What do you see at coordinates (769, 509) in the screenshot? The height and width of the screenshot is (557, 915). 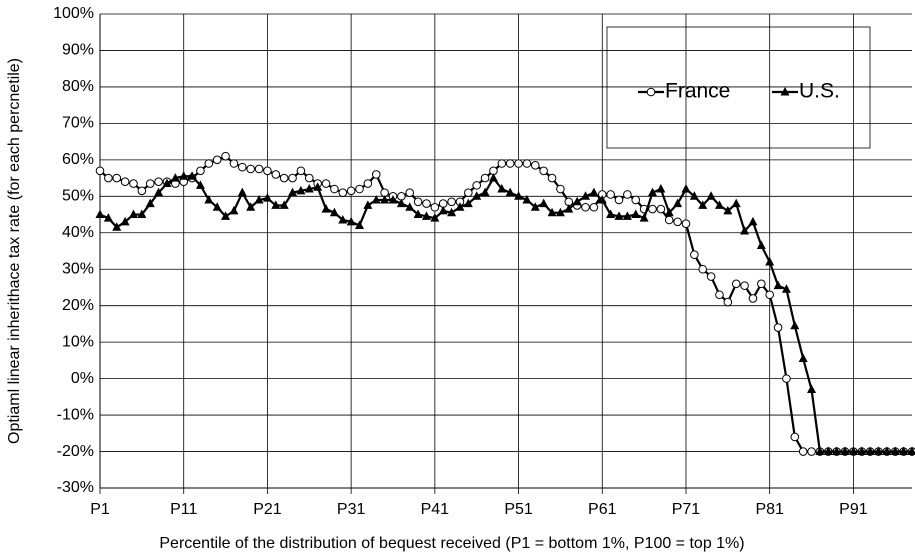 I see `x-tick-label: P81` at bounding box center [769, 509].